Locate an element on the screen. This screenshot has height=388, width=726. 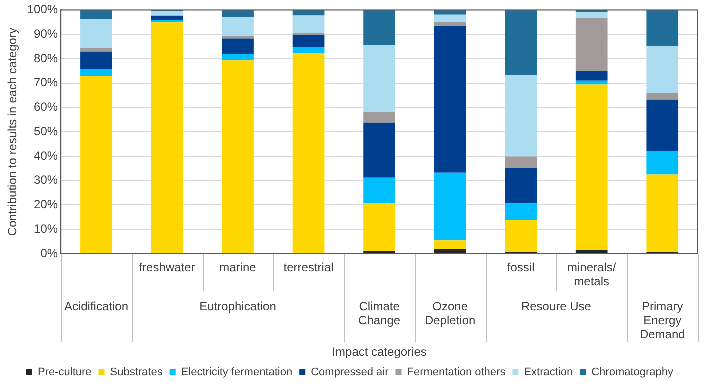
y-tick-label: 70% is located at coordinates (46, 83).